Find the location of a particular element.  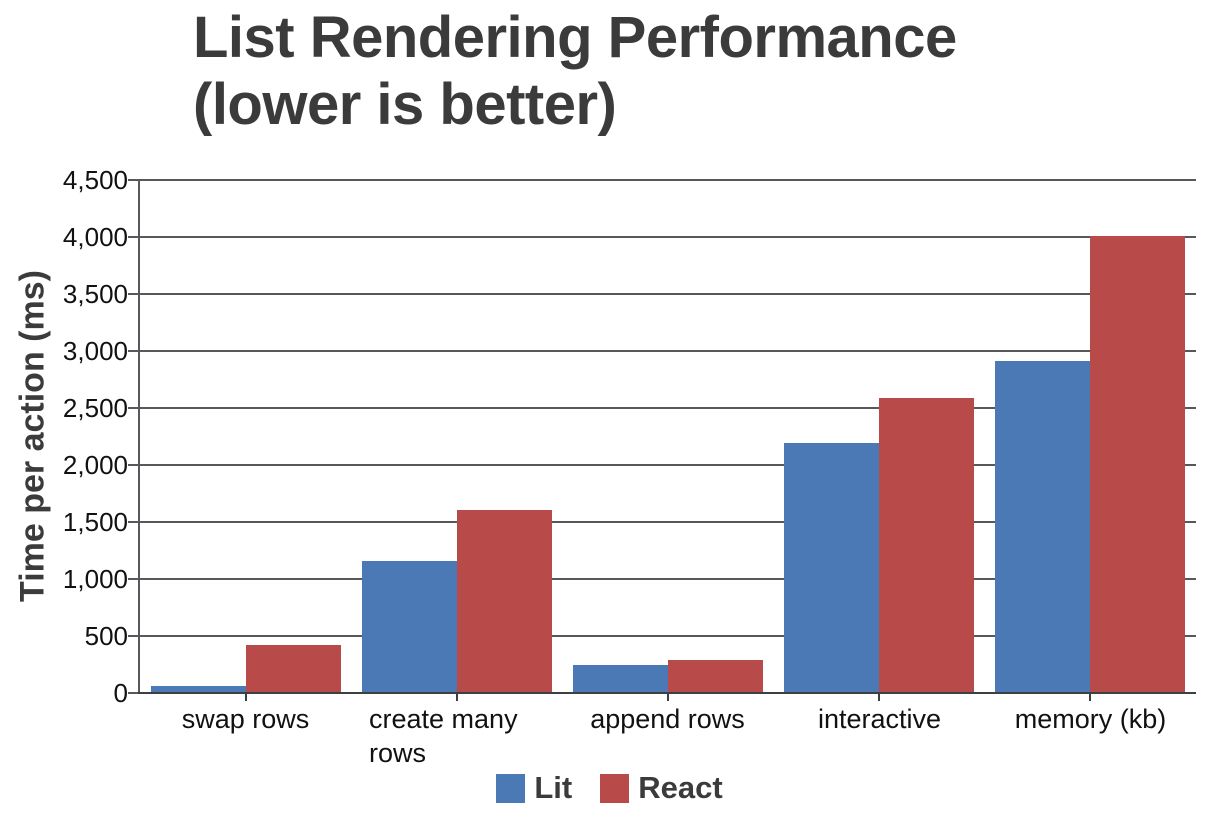

y-tick-label-2000: 2,000 is located at coordinates (95, 465).